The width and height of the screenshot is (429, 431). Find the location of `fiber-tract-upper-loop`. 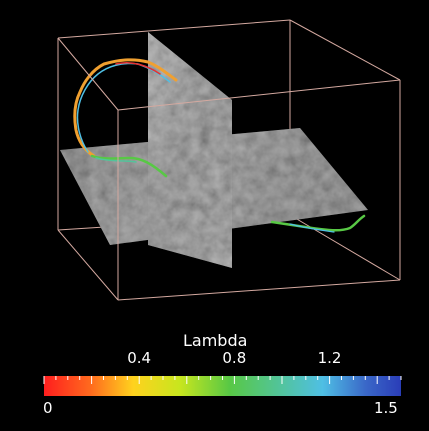

fiber-tract-upper-loop is located at coordinates (125, 108).